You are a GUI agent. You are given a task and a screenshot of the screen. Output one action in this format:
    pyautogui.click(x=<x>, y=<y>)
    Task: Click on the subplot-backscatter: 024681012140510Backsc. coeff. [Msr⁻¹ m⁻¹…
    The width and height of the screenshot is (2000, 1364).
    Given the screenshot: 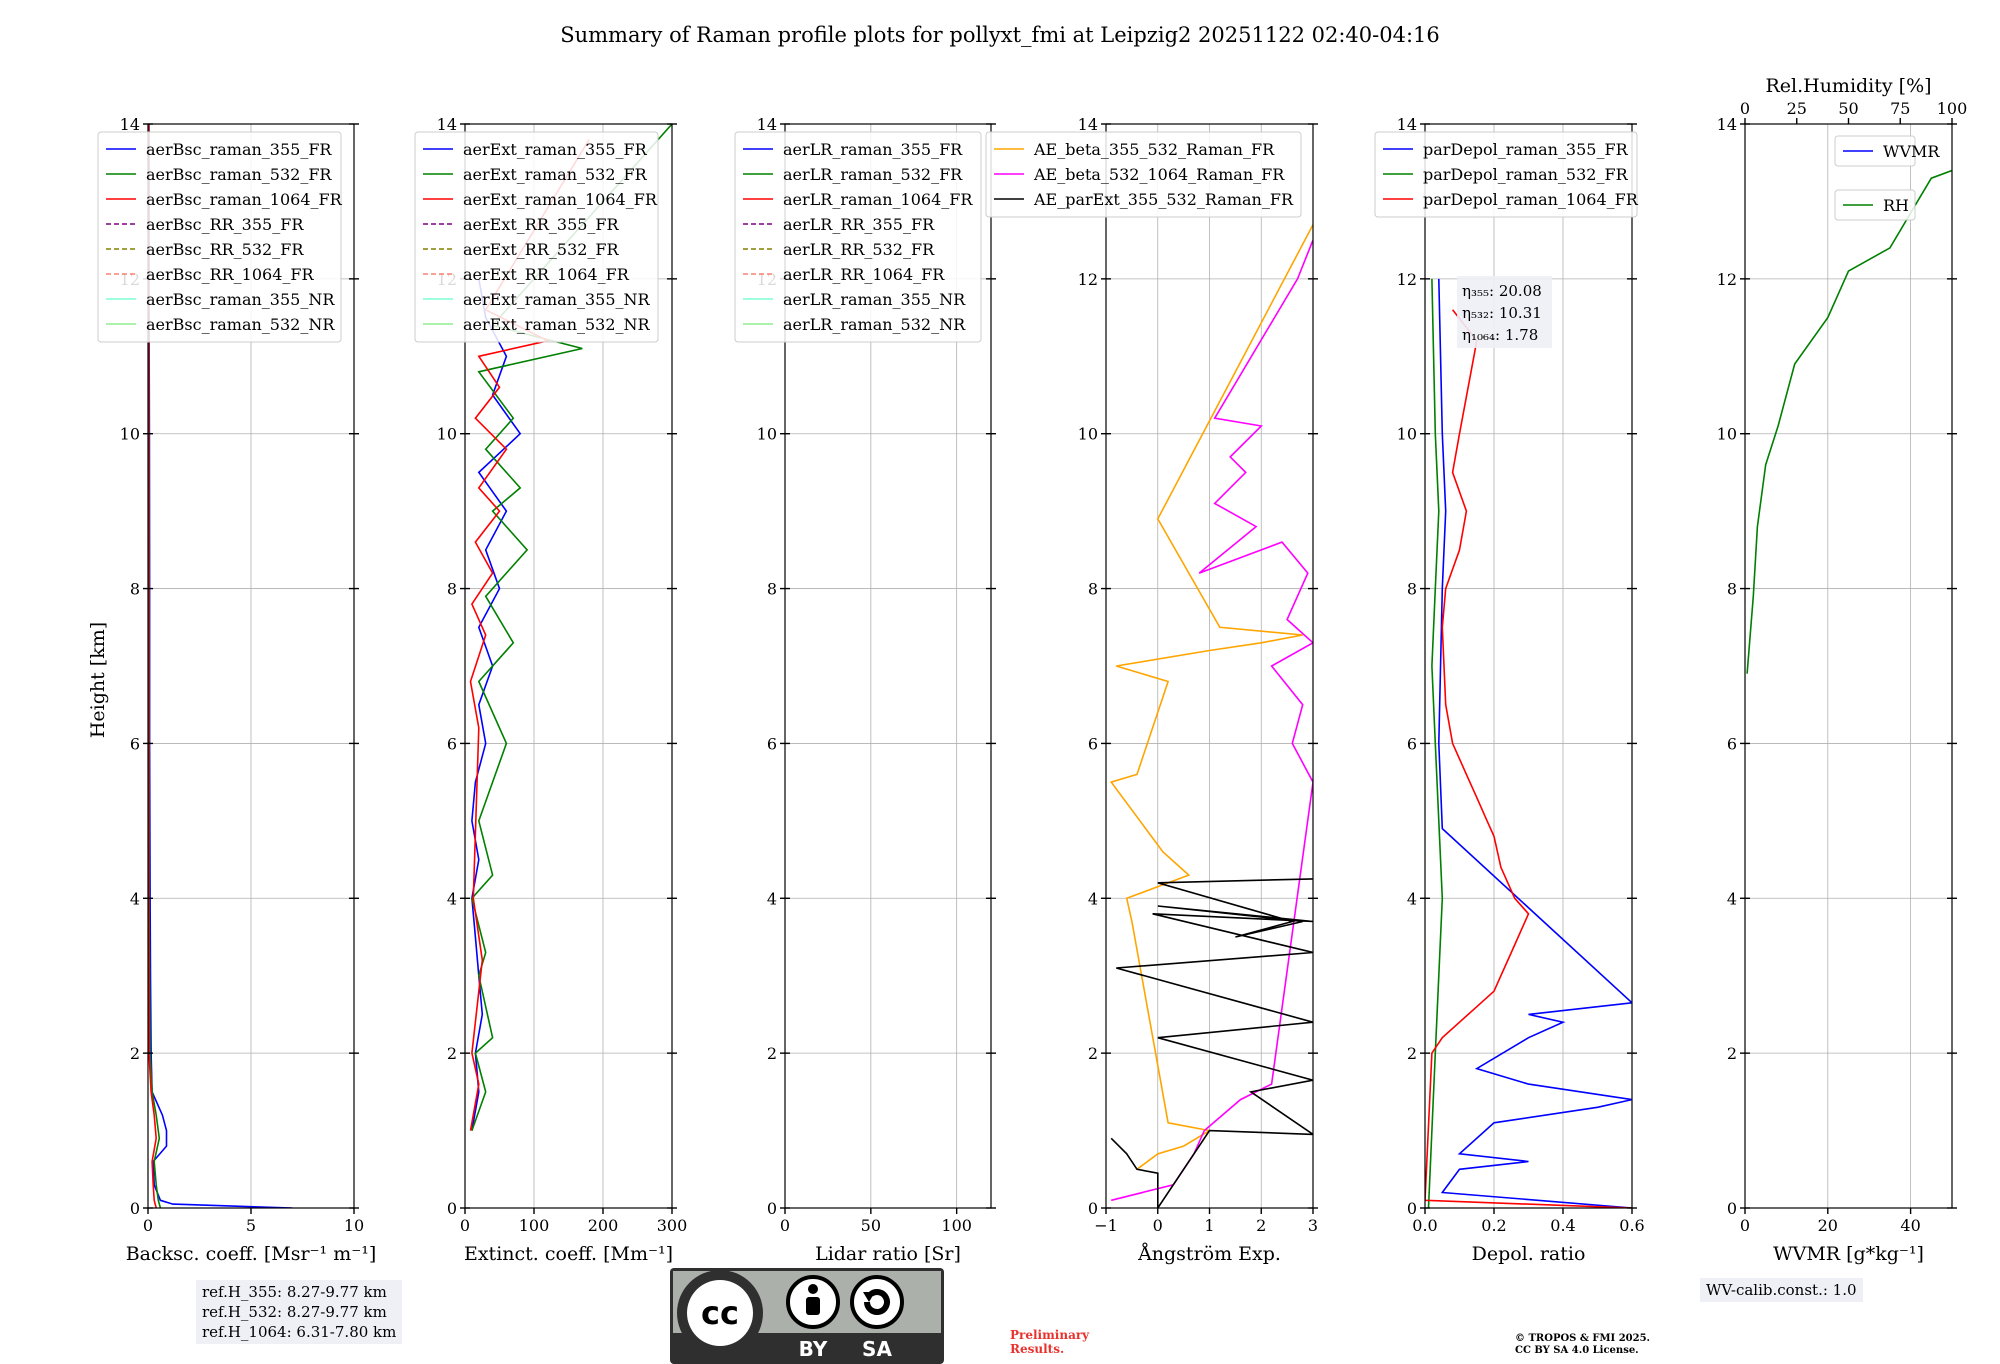 What is the action you would take?
    pyautogui.click(x=237, y=690)
    